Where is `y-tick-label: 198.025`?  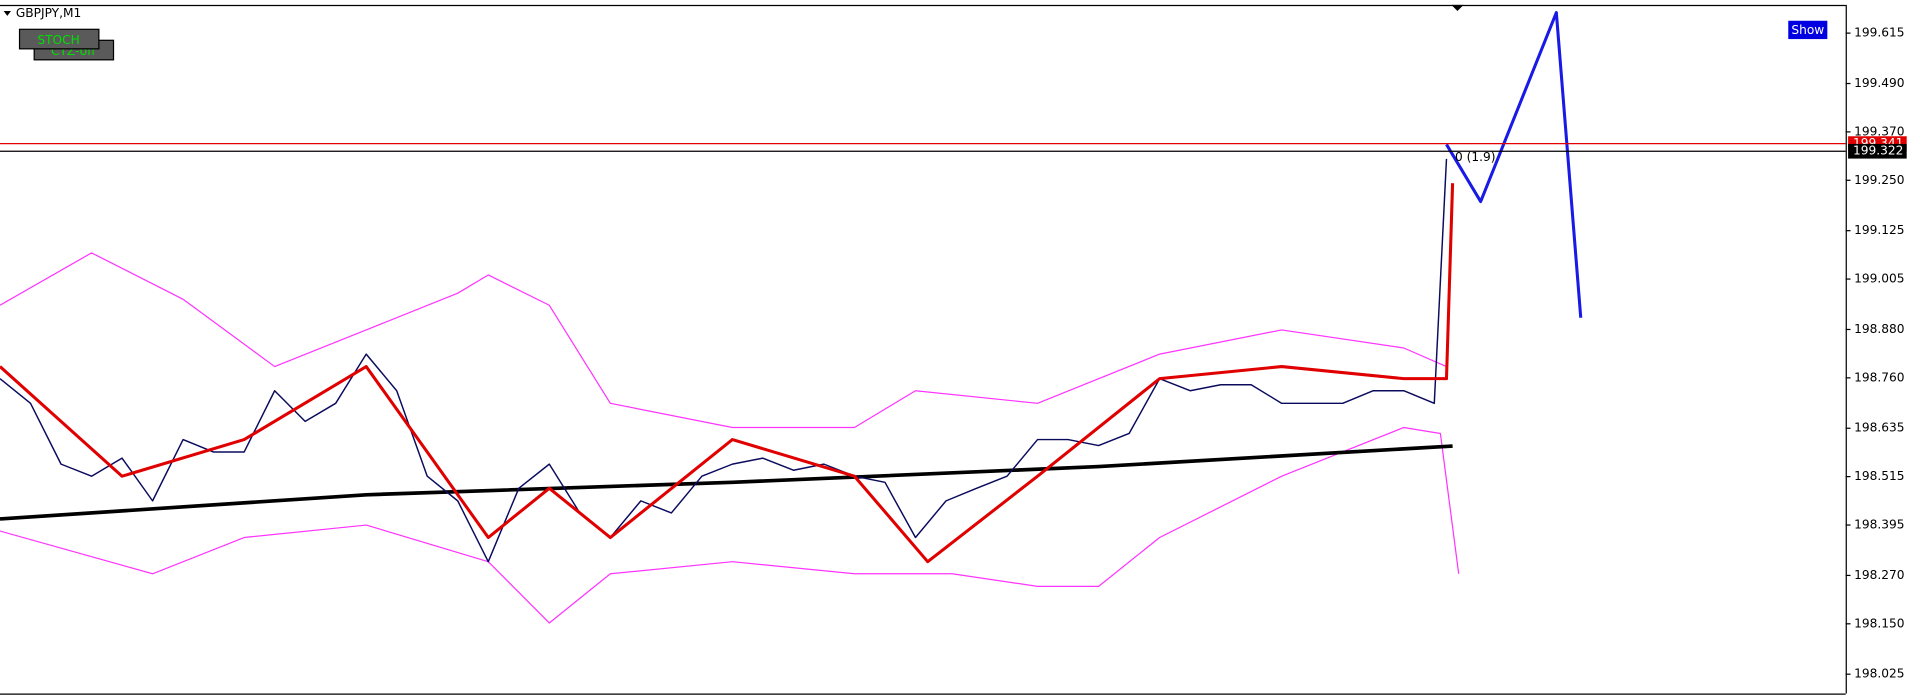 y-tick-label: 198.025 is located at coordinates (1879, 674).